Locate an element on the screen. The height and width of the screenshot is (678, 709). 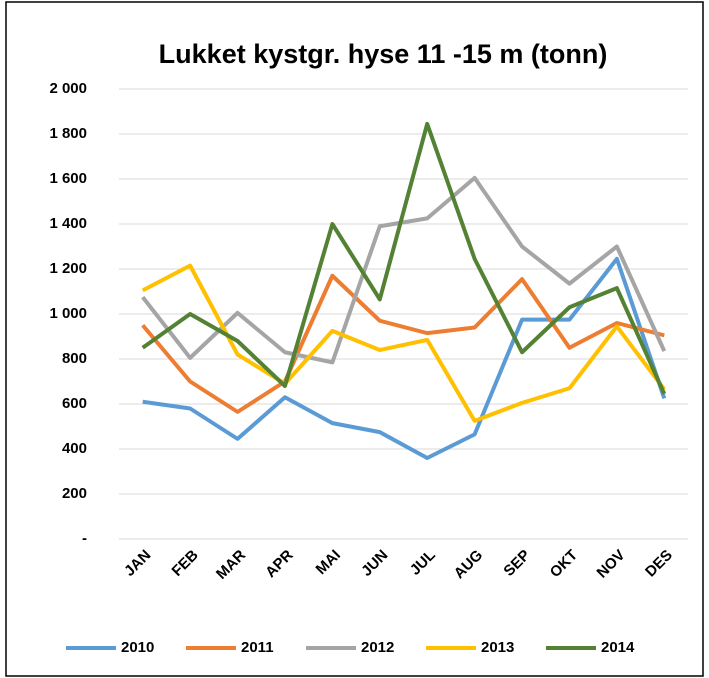
chart-title: Lukket kystgr. hyse 11 -15 m (tonn) is located at coordinates (383, 54).